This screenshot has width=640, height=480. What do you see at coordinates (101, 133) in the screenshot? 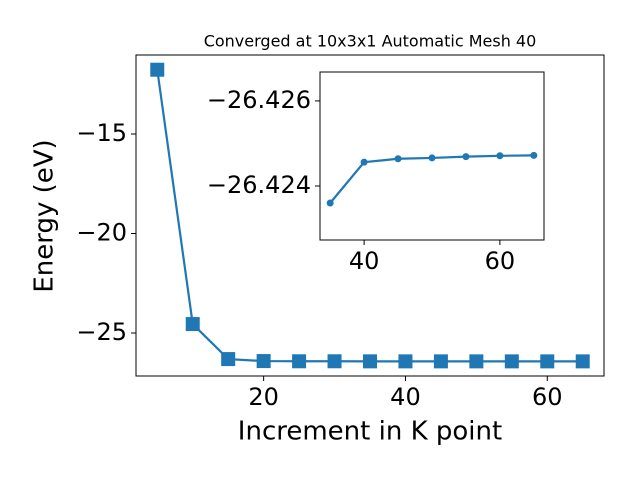
I see `y-tick-label: −15` at bounding box center [101, 133].